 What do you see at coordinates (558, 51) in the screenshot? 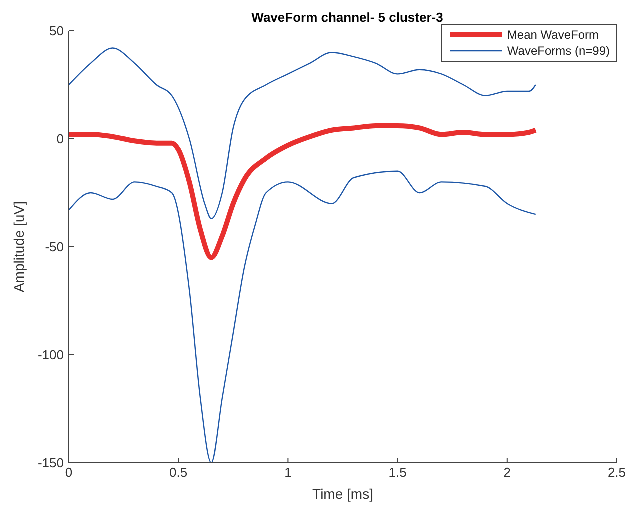
I see `legend-label: WaveForms (n=99)` at bounding box center [558, 51].